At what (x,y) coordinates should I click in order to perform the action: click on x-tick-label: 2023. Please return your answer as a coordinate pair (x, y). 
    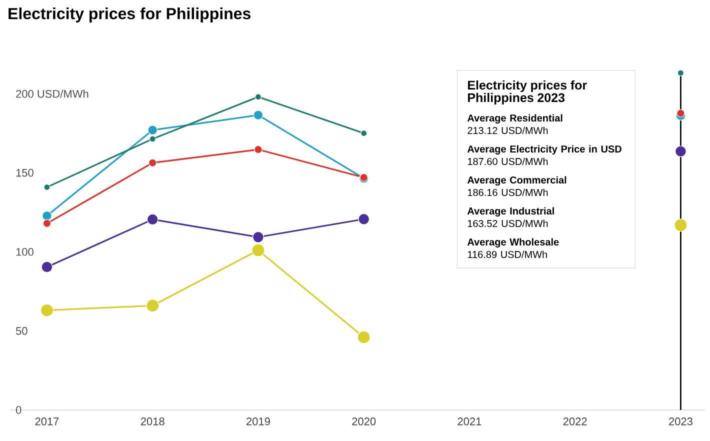
    Looking at the image, I should click on (680, 422).